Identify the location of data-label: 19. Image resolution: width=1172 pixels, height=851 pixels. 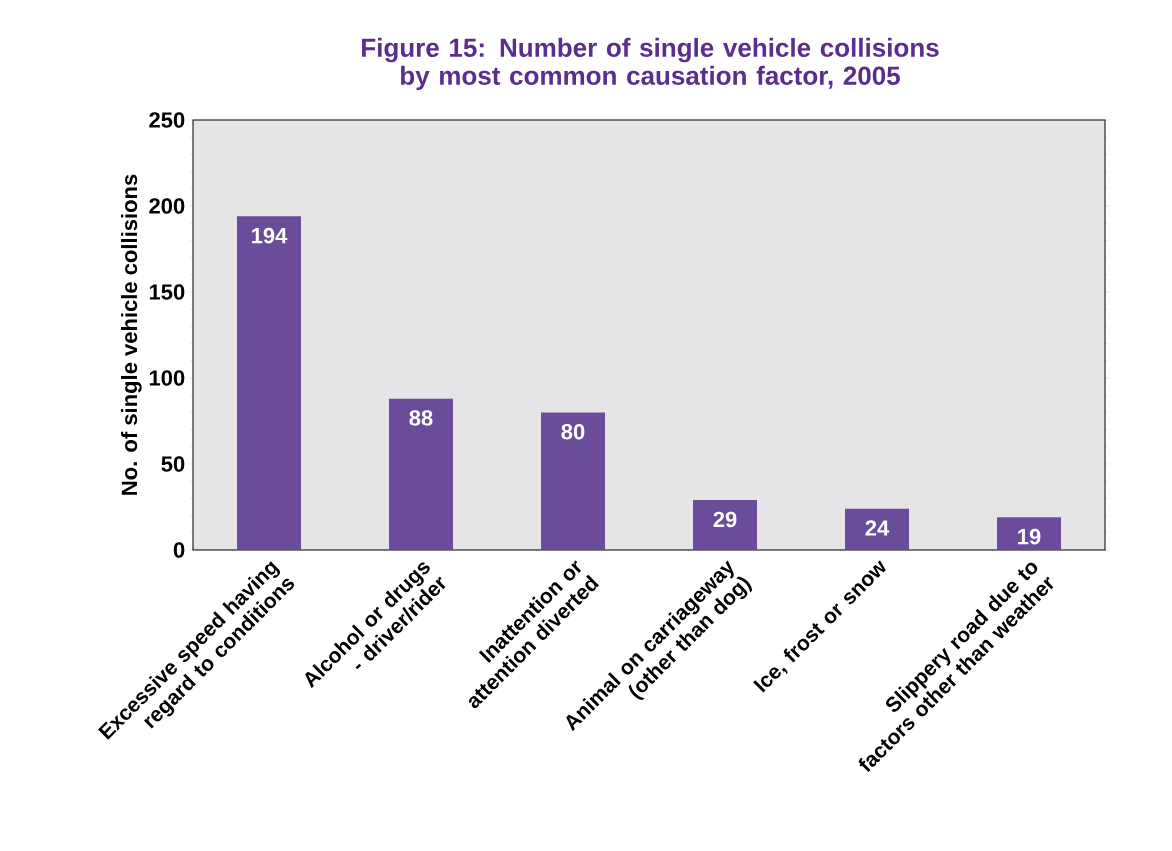
(1029, 536).